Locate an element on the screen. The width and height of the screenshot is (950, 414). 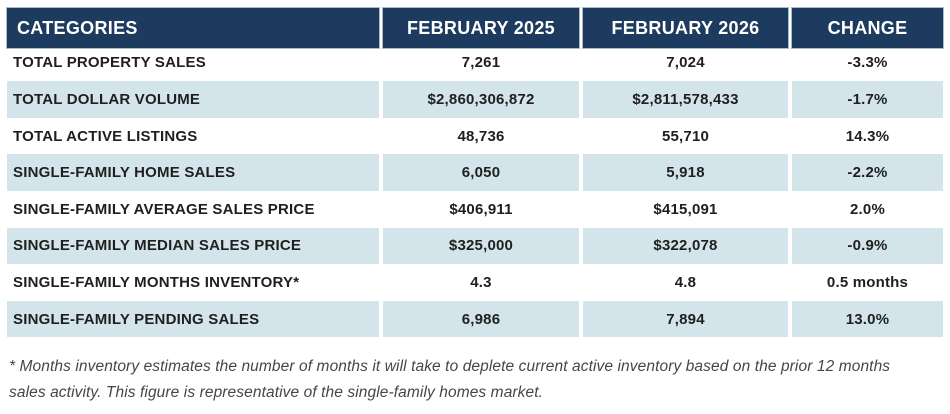
column-header-change: CHANGE is located at coordinates (867, 28).